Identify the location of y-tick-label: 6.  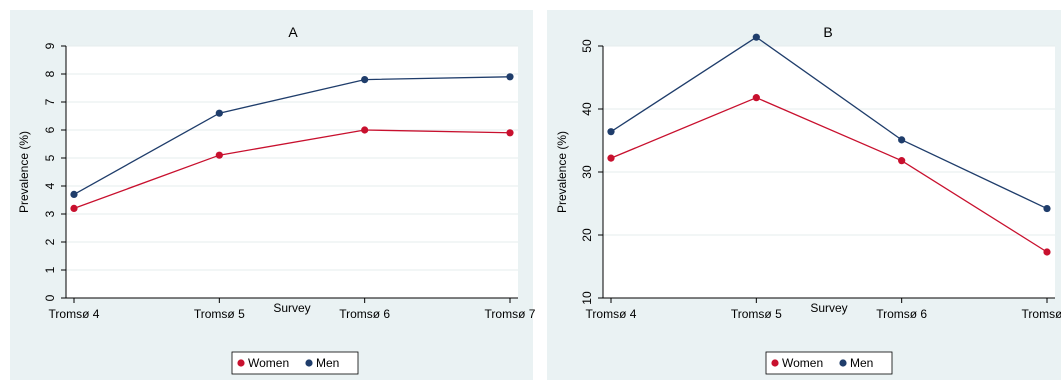
(50, 129).